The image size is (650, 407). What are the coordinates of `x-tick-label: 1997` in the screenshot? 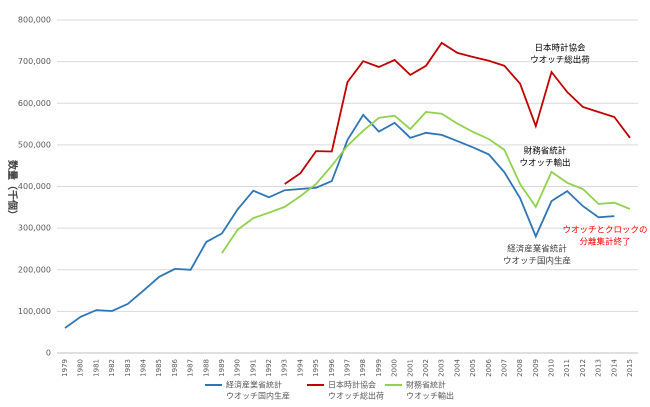 It's located at (348, 368).